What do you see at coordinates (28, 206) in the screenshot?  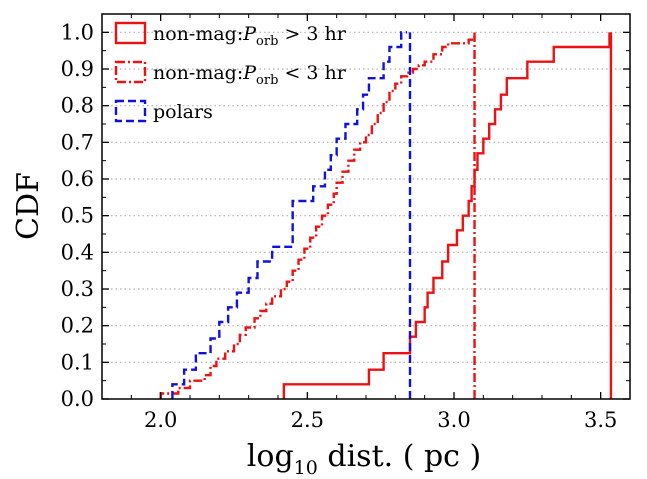 I see `y-axis-label: CDF` at bounding box center [28, 206].